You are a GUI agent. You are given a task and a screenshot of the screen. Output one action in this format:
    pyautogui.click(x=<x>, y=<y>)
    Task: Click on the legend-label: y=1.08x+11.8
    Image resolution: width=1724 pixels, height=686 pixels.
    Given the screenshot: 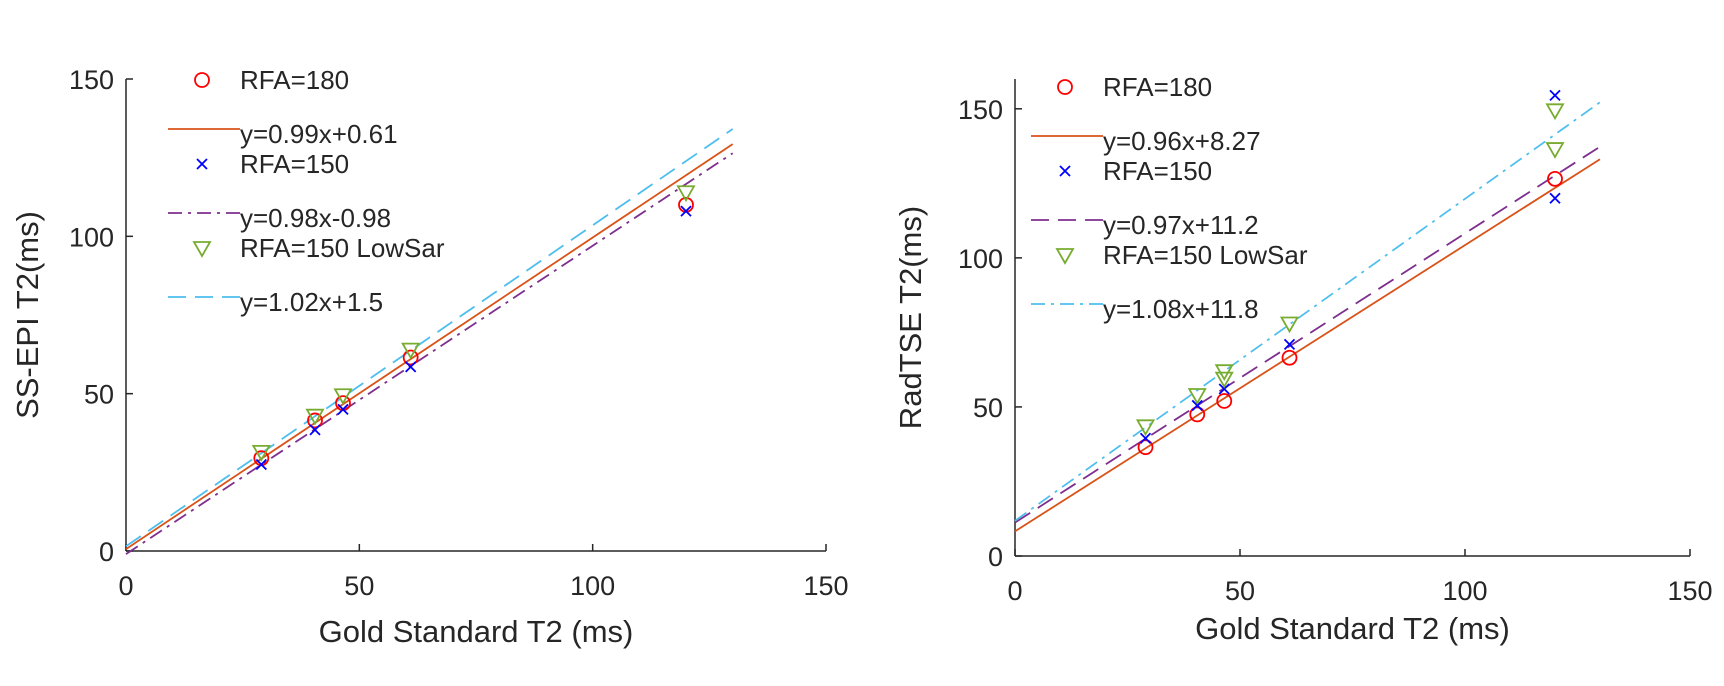 What is the action you would take?
    pyautogui.click(x=1181, y=309)
    